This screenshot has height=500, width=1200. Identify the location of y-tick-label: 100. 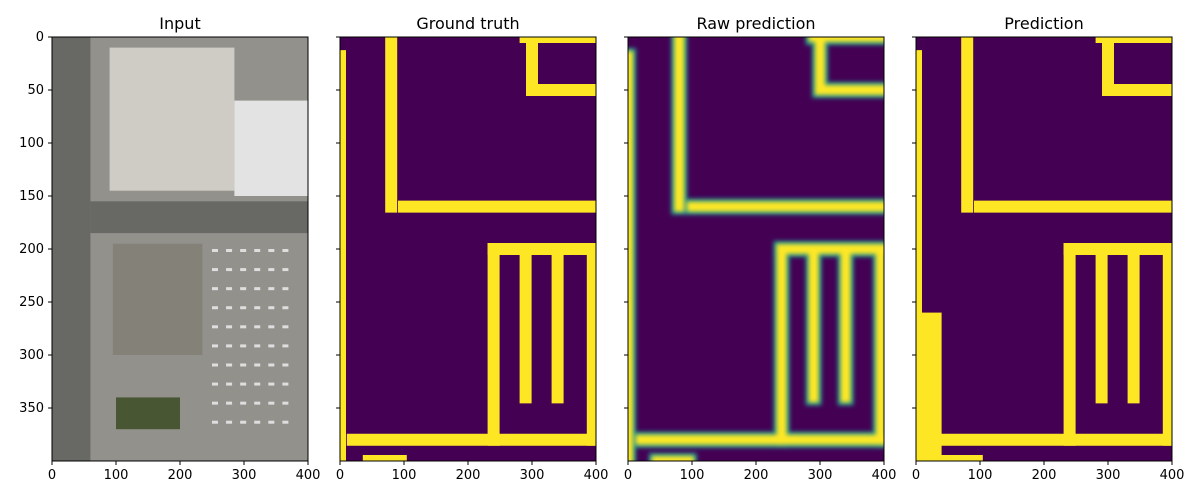
(31, 143).